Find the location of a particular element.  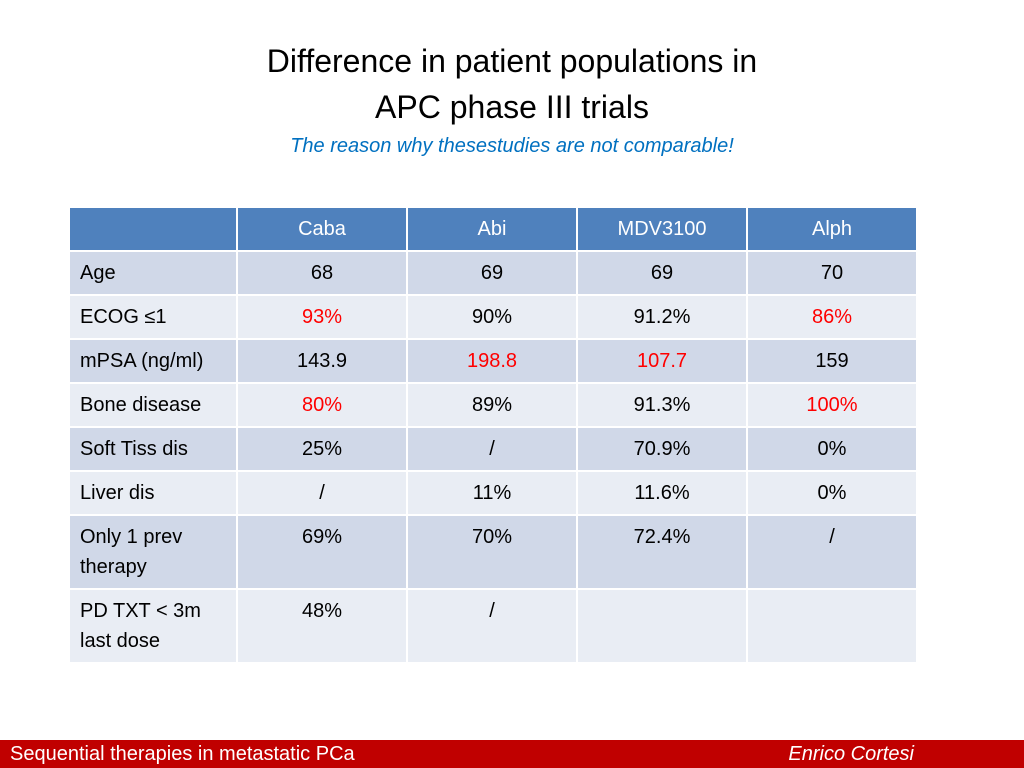

table-cell: 70.9% is located at coordinates (662, 449).